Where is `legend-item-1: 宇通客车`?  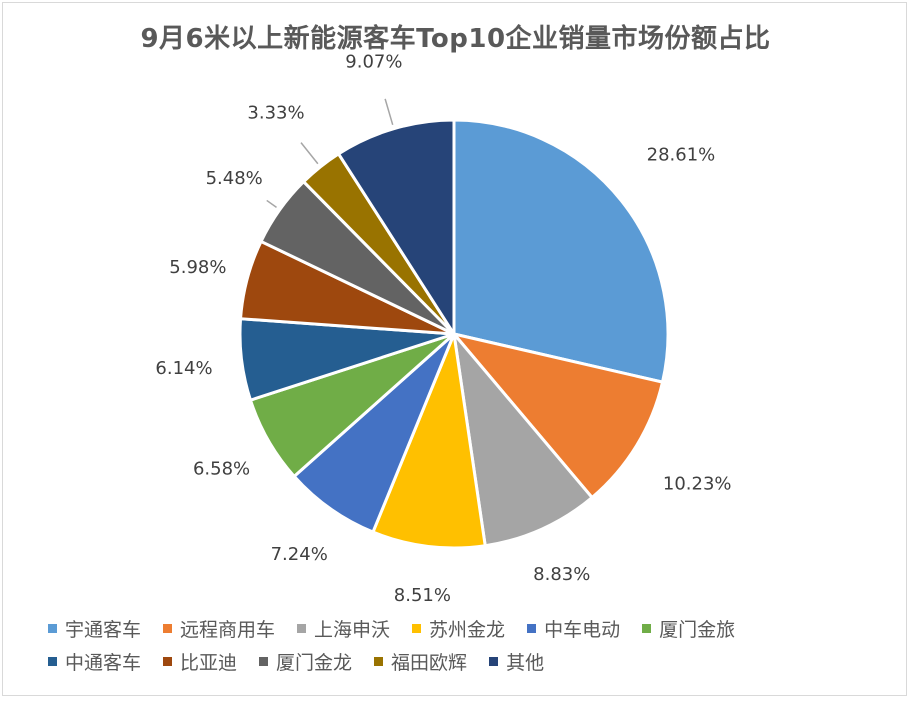
legend-item-1: 宇通客车 is located at coordinates (94, 628).